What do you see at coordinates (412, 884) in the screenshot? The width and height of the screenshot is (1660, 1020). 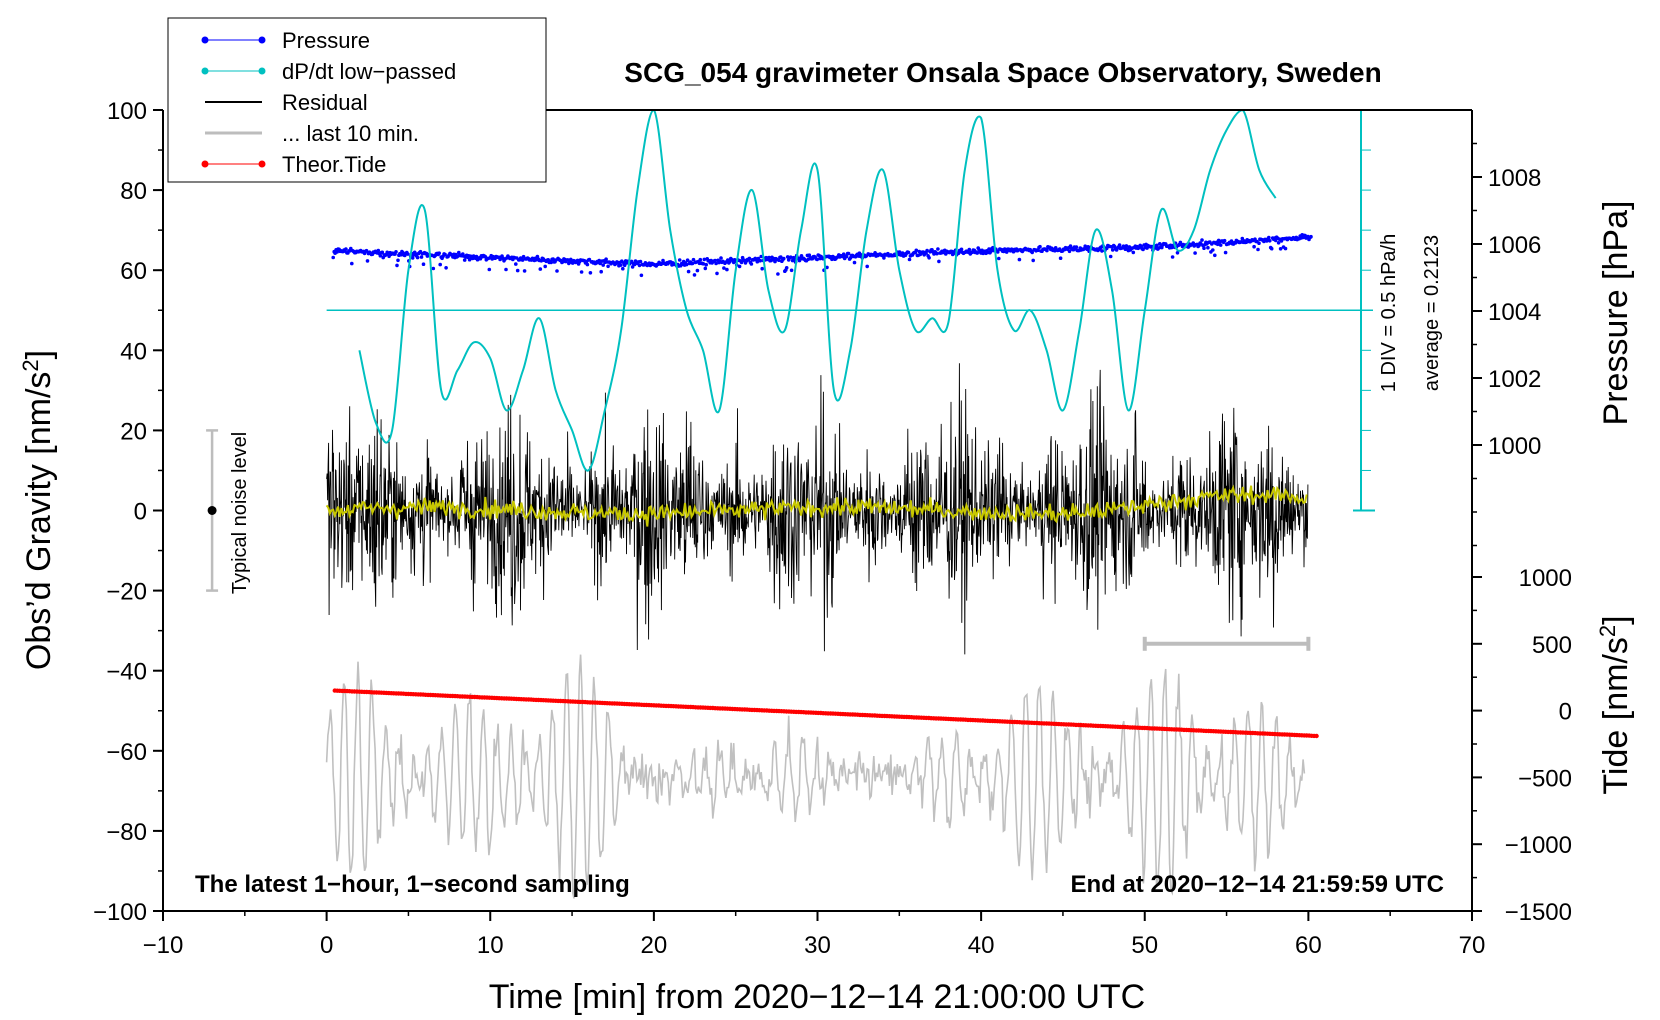 I see `sampling-note: The latest 1−hour, 1−second sampling` at bounding box center [412, 884].